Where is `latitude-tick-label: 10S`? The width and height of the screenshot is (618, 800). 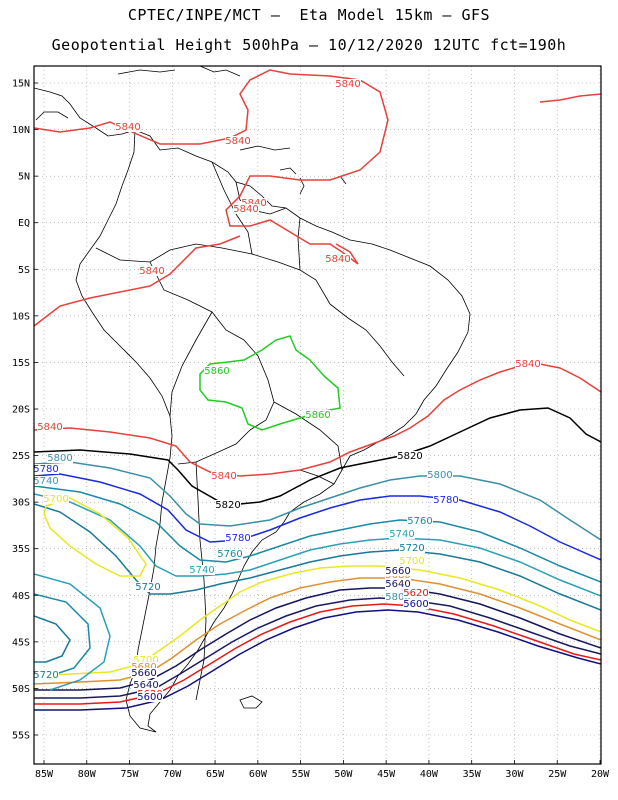 latitude-tick-label: 10S is located at coordinates (21, 316).